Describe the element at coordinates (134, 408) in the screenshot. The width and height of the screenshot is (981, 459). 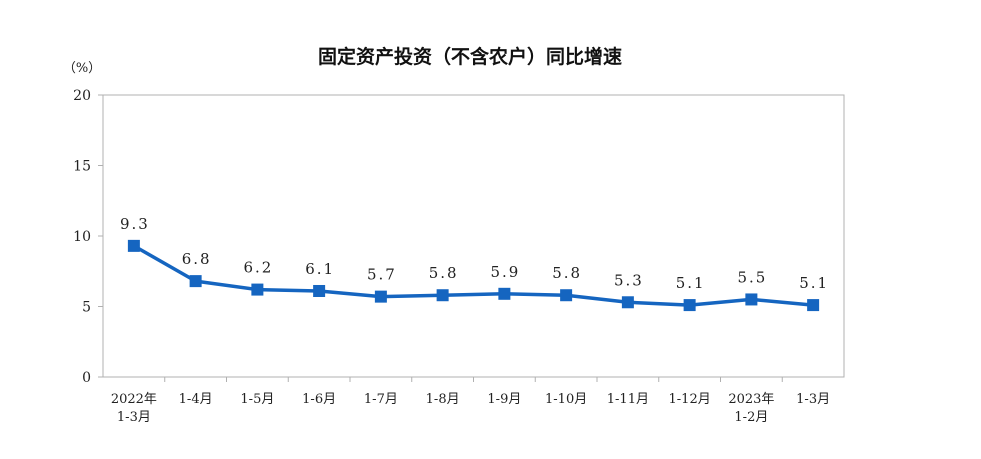
I see `x-tick-label: 2022年 1-3月` at that location.